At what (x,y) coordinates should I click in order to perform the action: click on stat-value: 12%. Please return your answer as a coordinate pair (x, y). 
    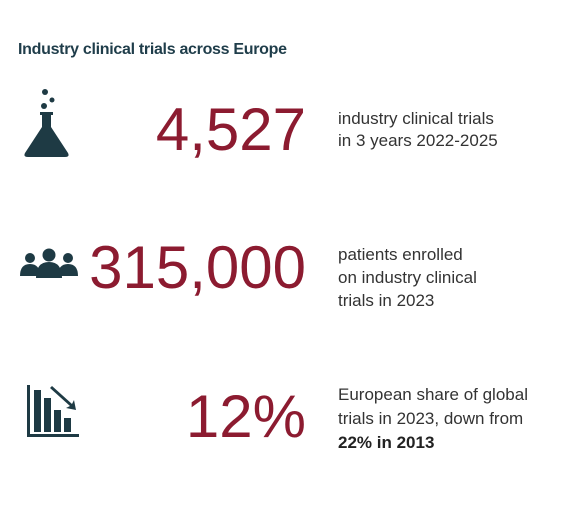
    Looking at the image, I should click on (246, 416).